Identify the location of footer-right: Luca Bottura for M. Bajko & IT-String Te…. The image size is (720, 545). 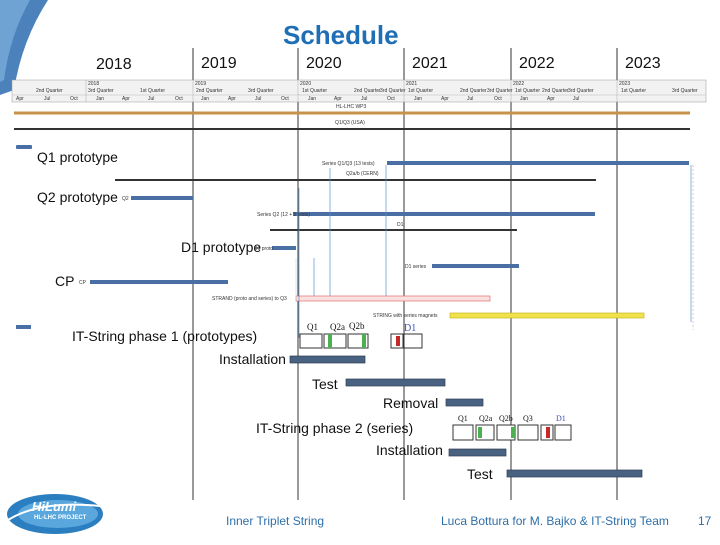
(555, 521).